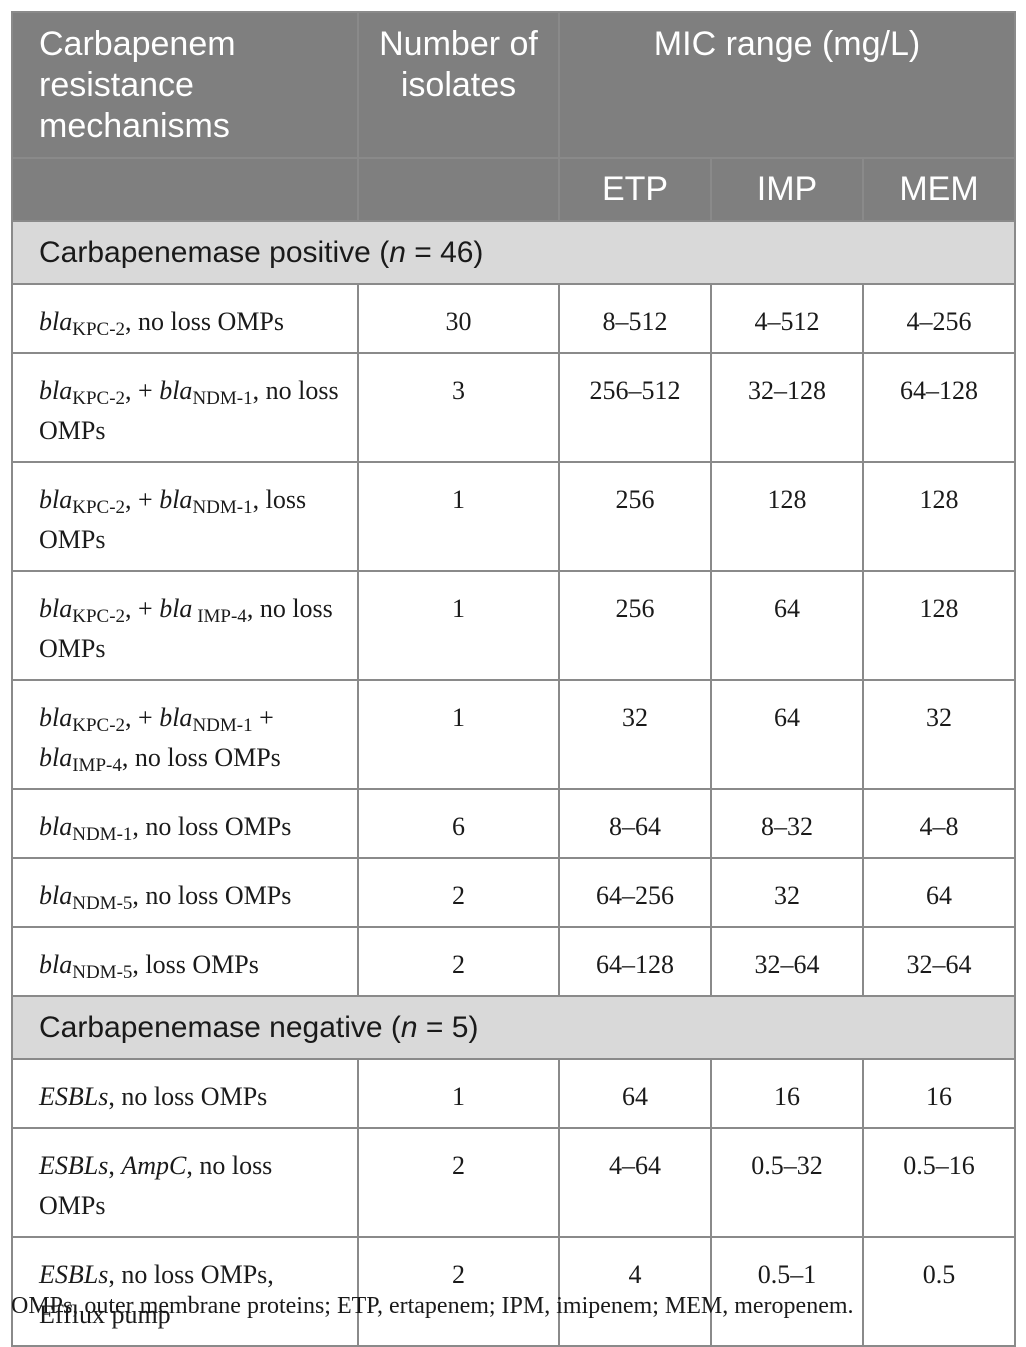 The height and width of the screenshot is (1347, 1026). I want to click on table-row: blaNDM-5, no loss OMPs 2 64–256 32 64, so click(513, 892).